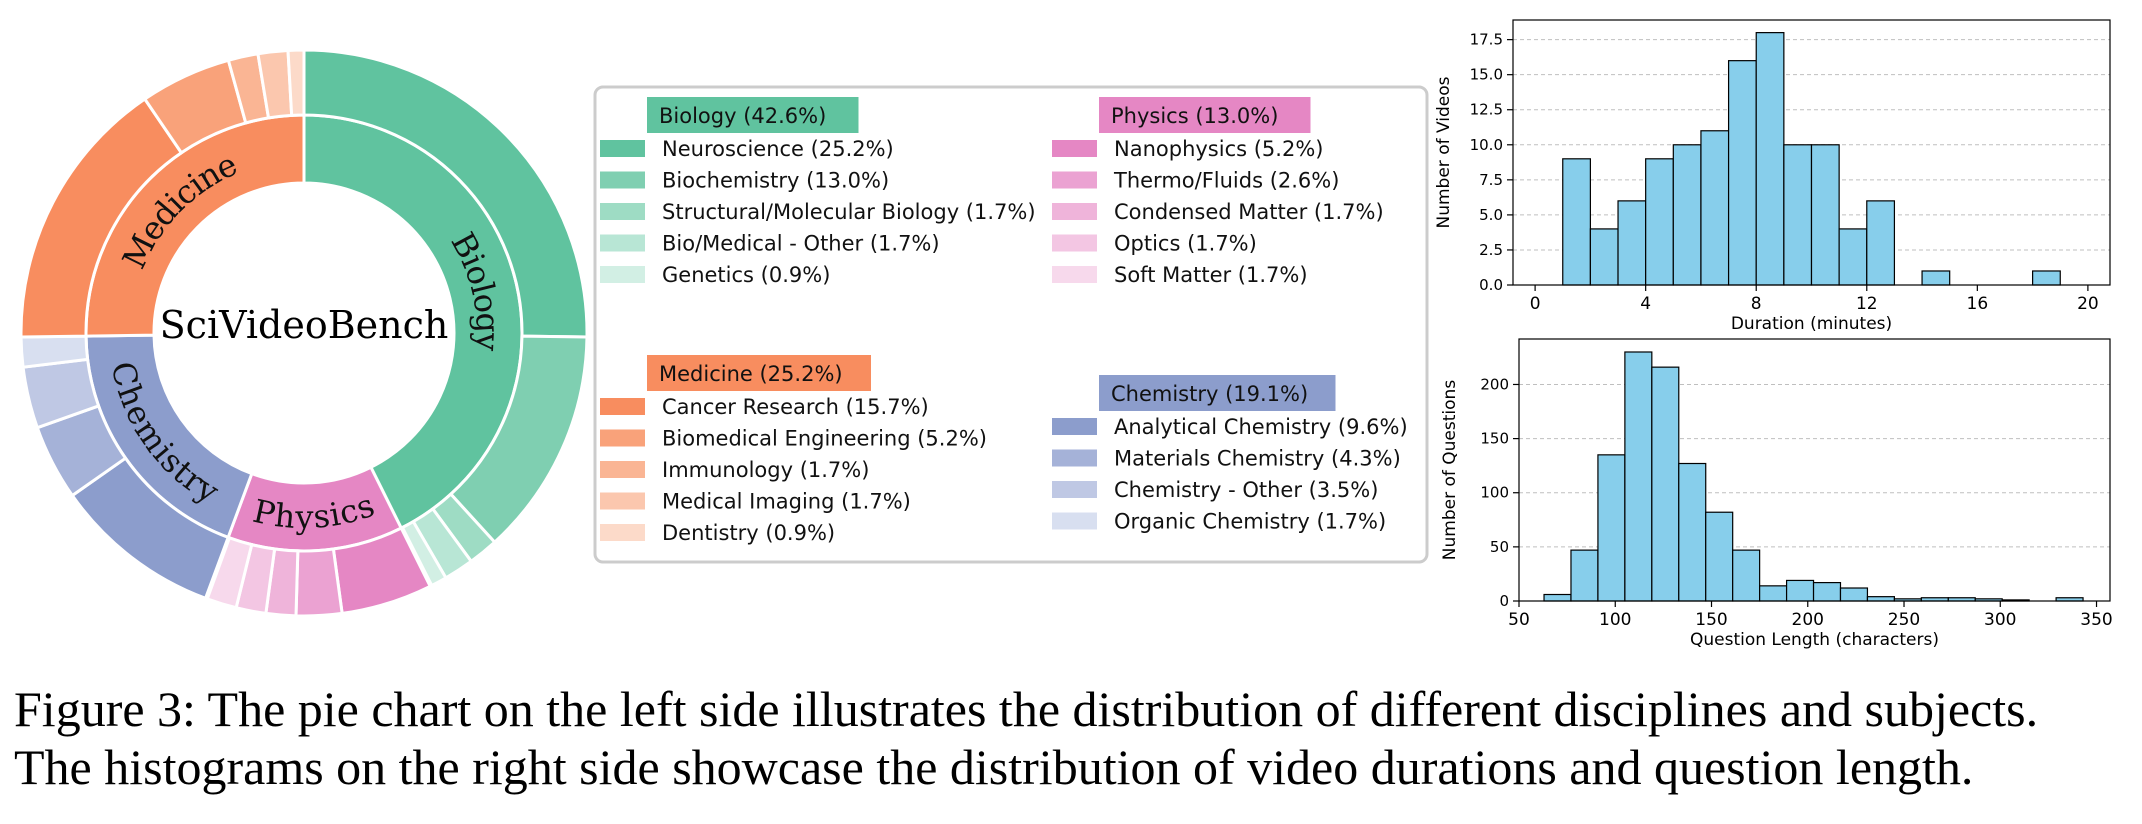 This screenshot has height=824, width=2142. What do you see at coordinates (1074, 148) in the screenshot?
I see `legend-swatch-nanophysics` at bounding box center [1074, 148].